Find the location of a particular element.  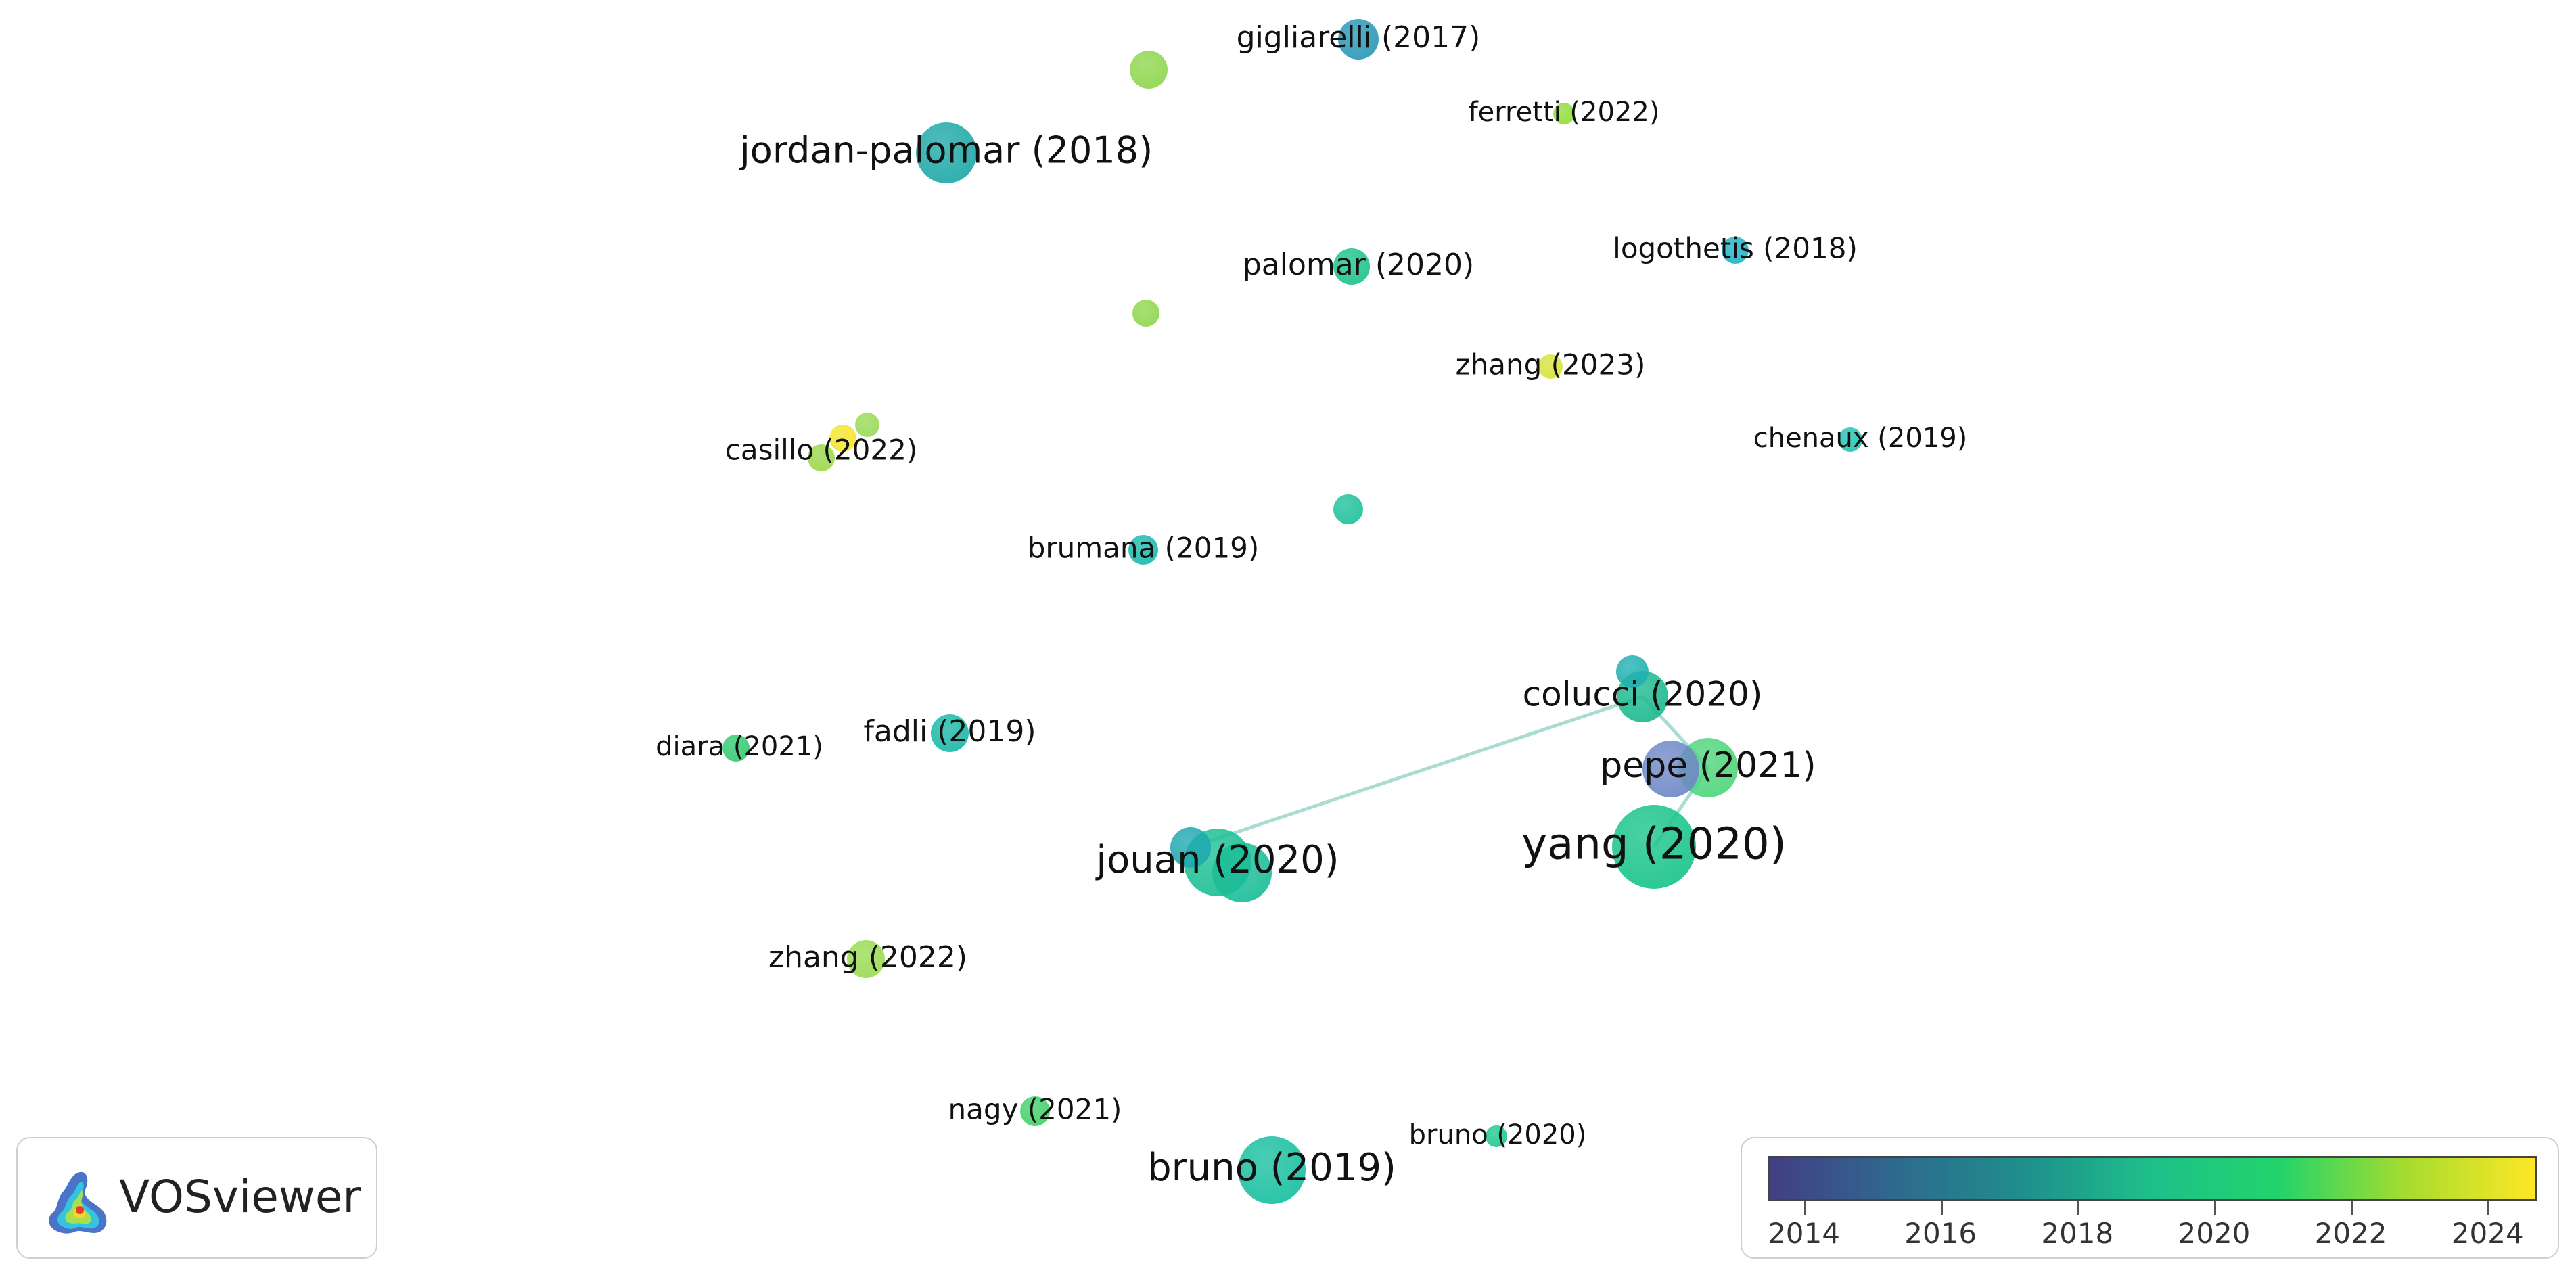

node-circle-zhang-2022 is located at coordinates (866, 959).